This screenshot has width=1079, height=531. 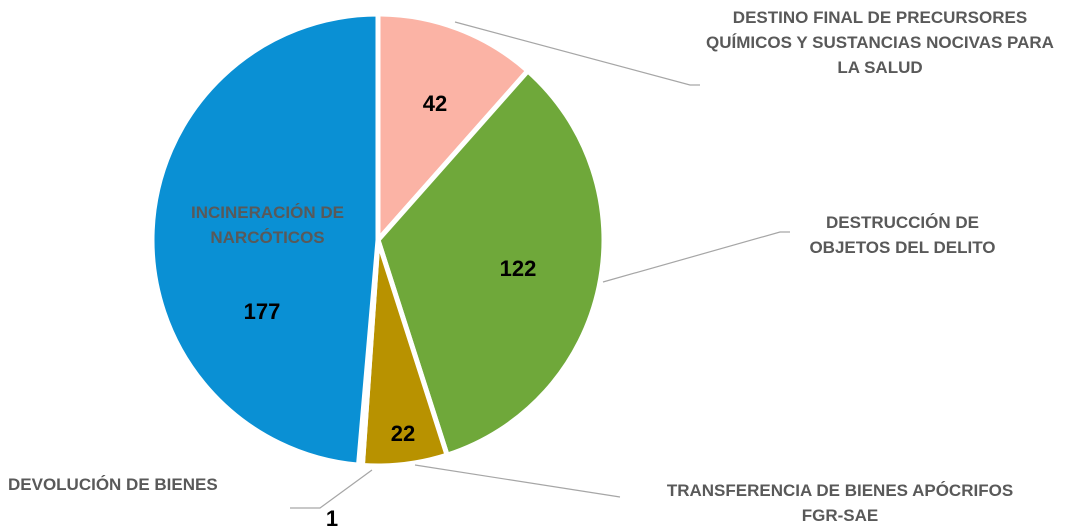 I want to click on category-label: DEVOLUCIÓN DE BIENES, so click(x=113, y=484).